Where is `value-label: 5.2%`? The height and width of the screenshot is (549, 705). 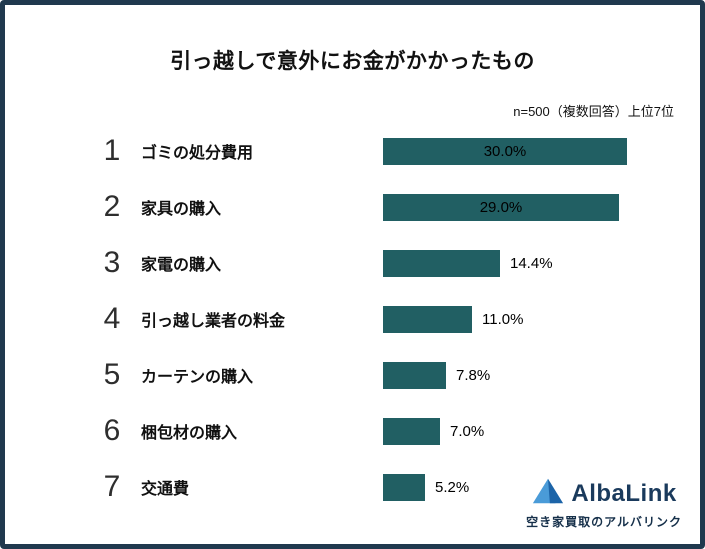 value-label: 5.2% is located at coordinates (452, 487).